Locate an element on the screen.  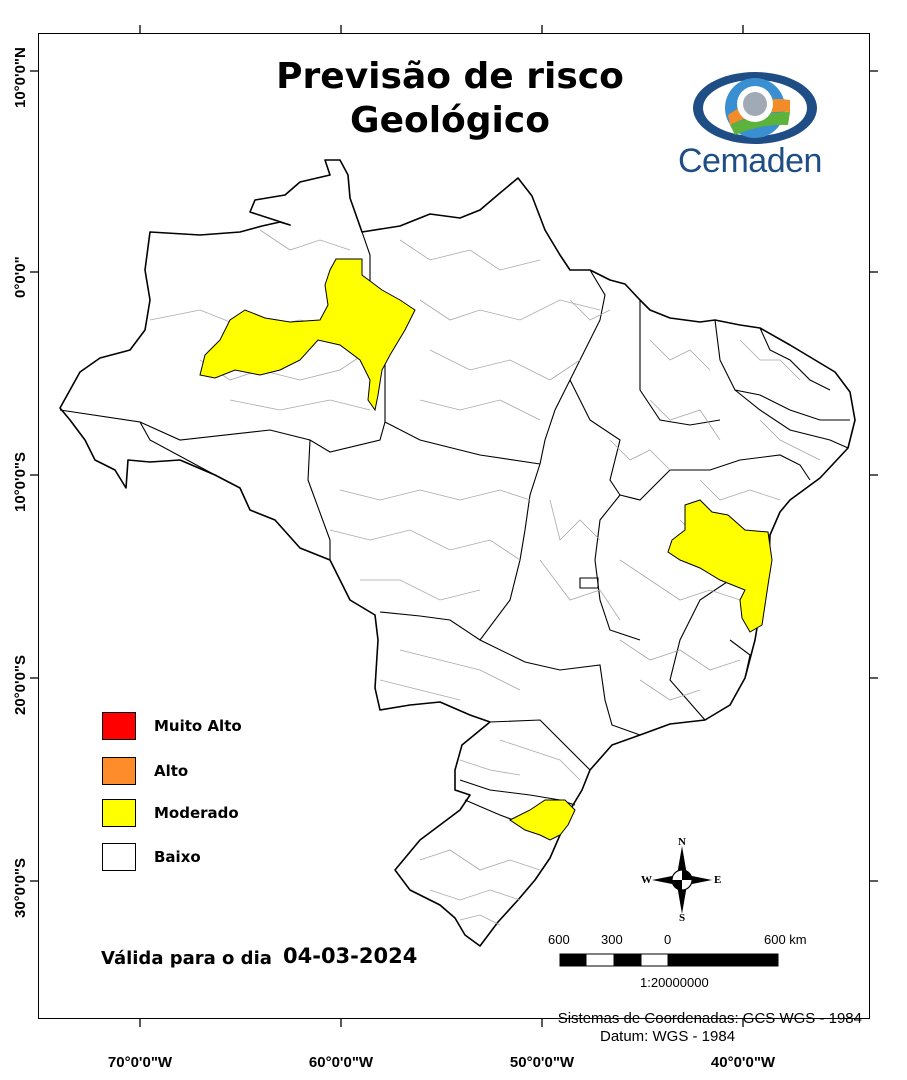
lat-label-10n: 10°0'0"N is located at coordinates (20, 77).